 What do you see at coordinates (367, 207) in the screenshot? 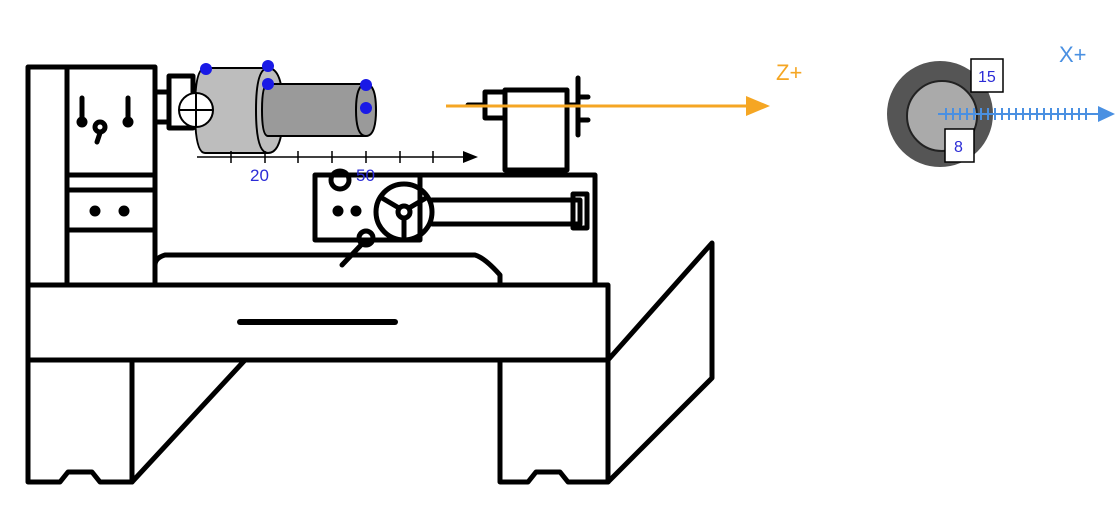
I see `carriage` at bounding box center [367, 207].